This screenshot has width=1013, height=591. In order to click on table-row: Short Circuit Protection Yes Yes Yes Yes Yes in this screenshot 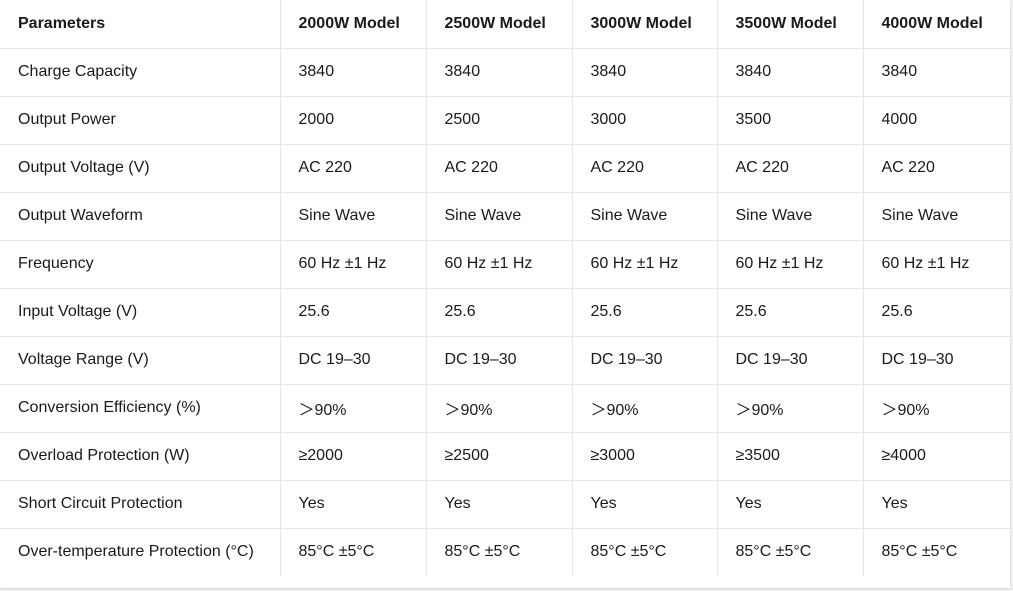, I will do `click(505, 504)`.